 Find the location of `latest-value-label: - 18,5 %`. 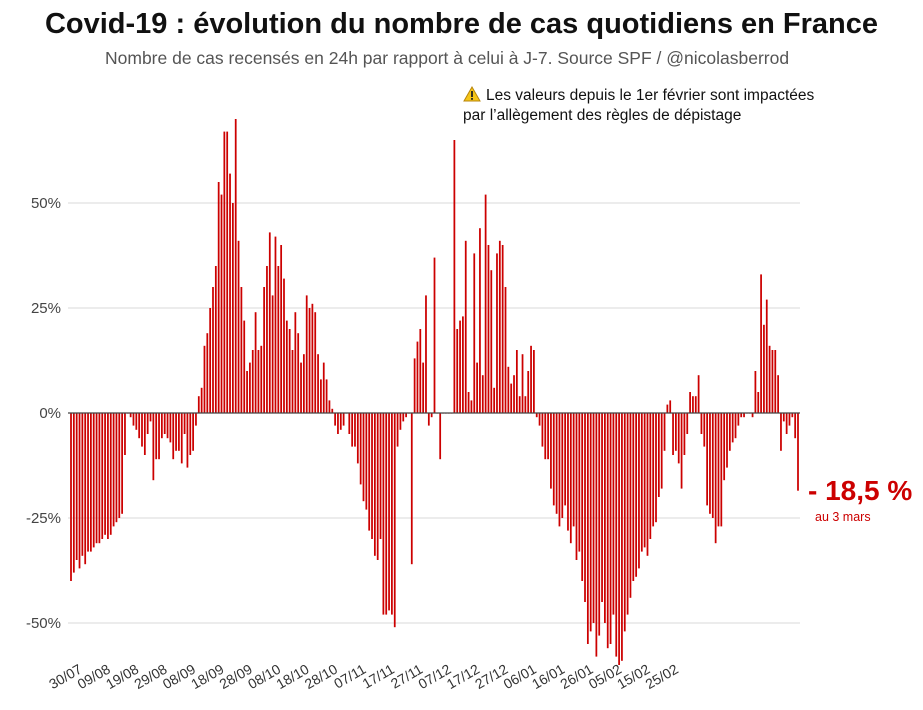

latest-value-label: - 18,5 % is located at coordinates (860, 490).